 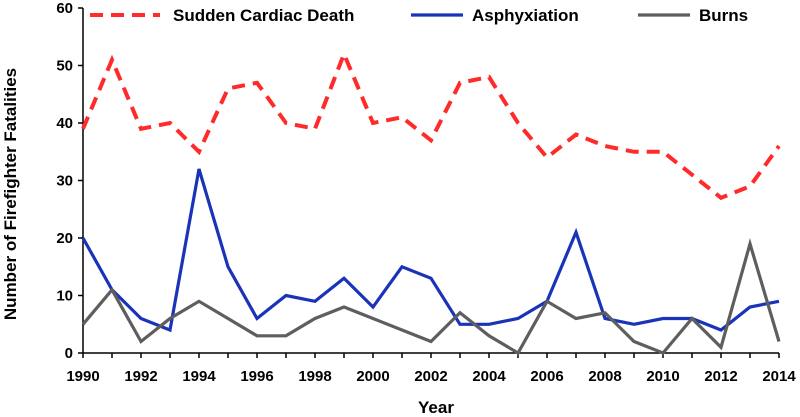 I want to click on legend-label: Burns, so click(x=723, y=15).